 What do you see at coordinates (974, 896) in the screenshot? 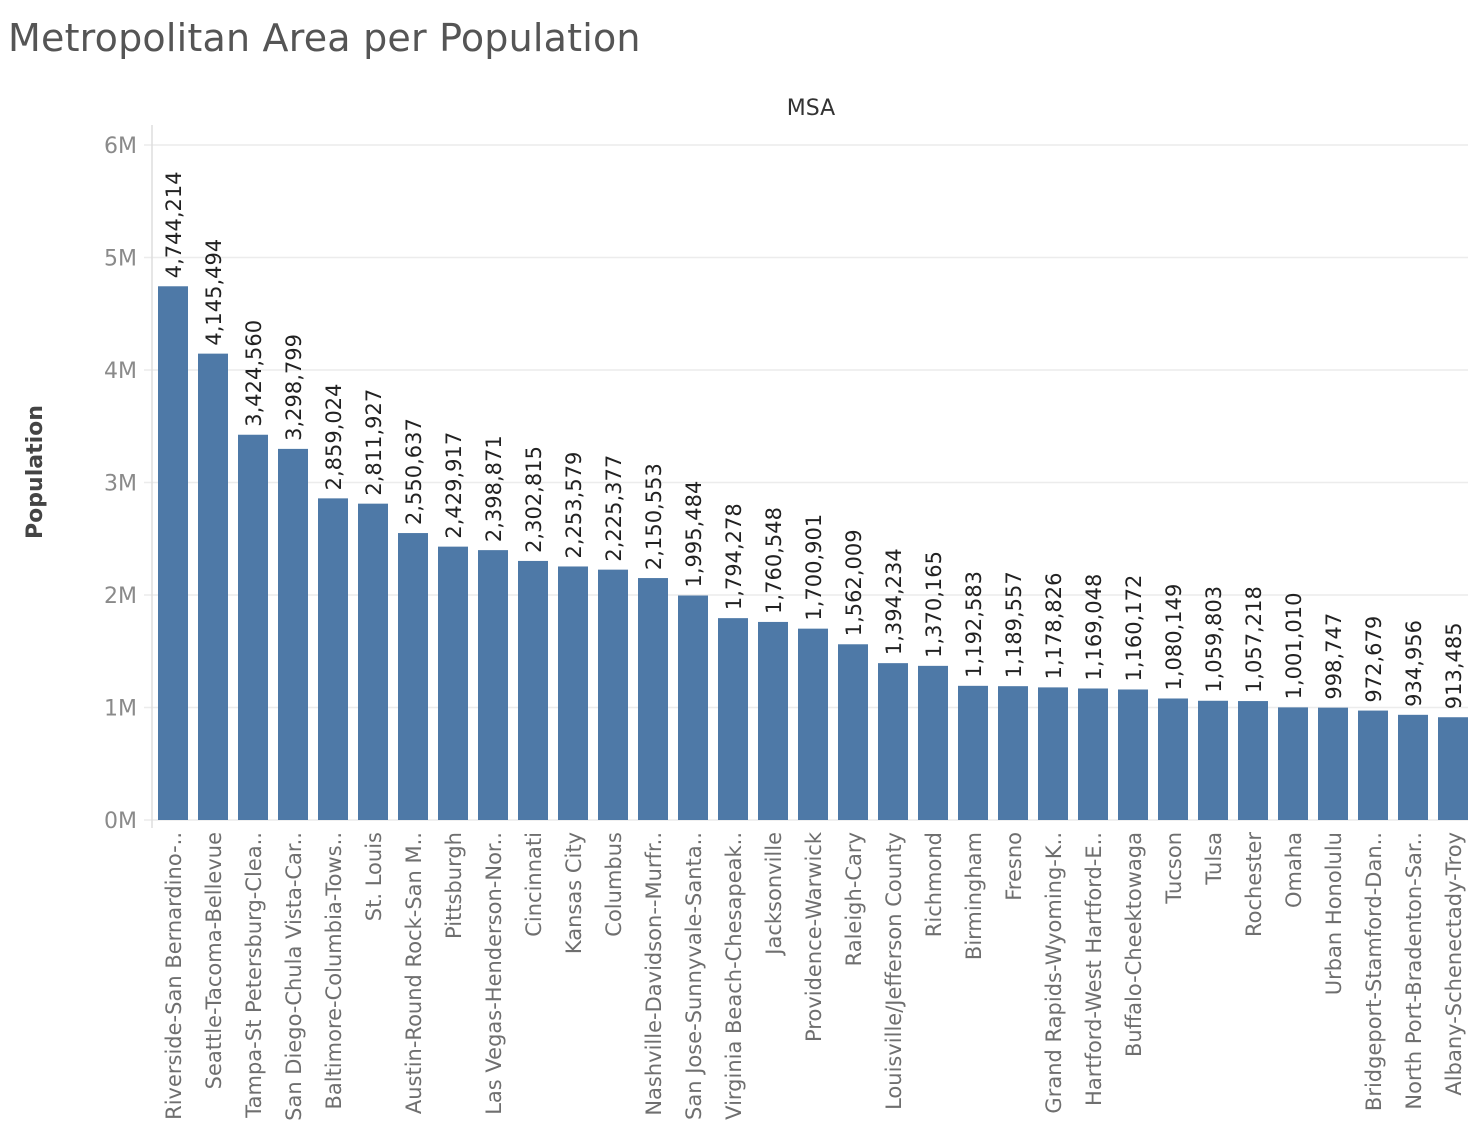
I see `category-label: Birmingham` at bounding box center [974, 896].